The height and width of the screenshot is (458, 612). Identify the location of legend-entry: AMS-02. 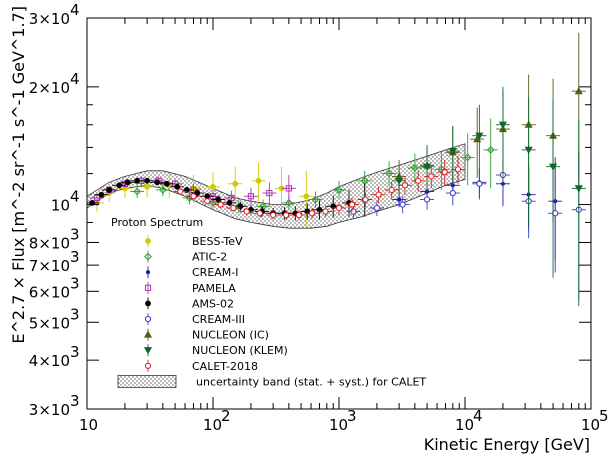
(189, 303).